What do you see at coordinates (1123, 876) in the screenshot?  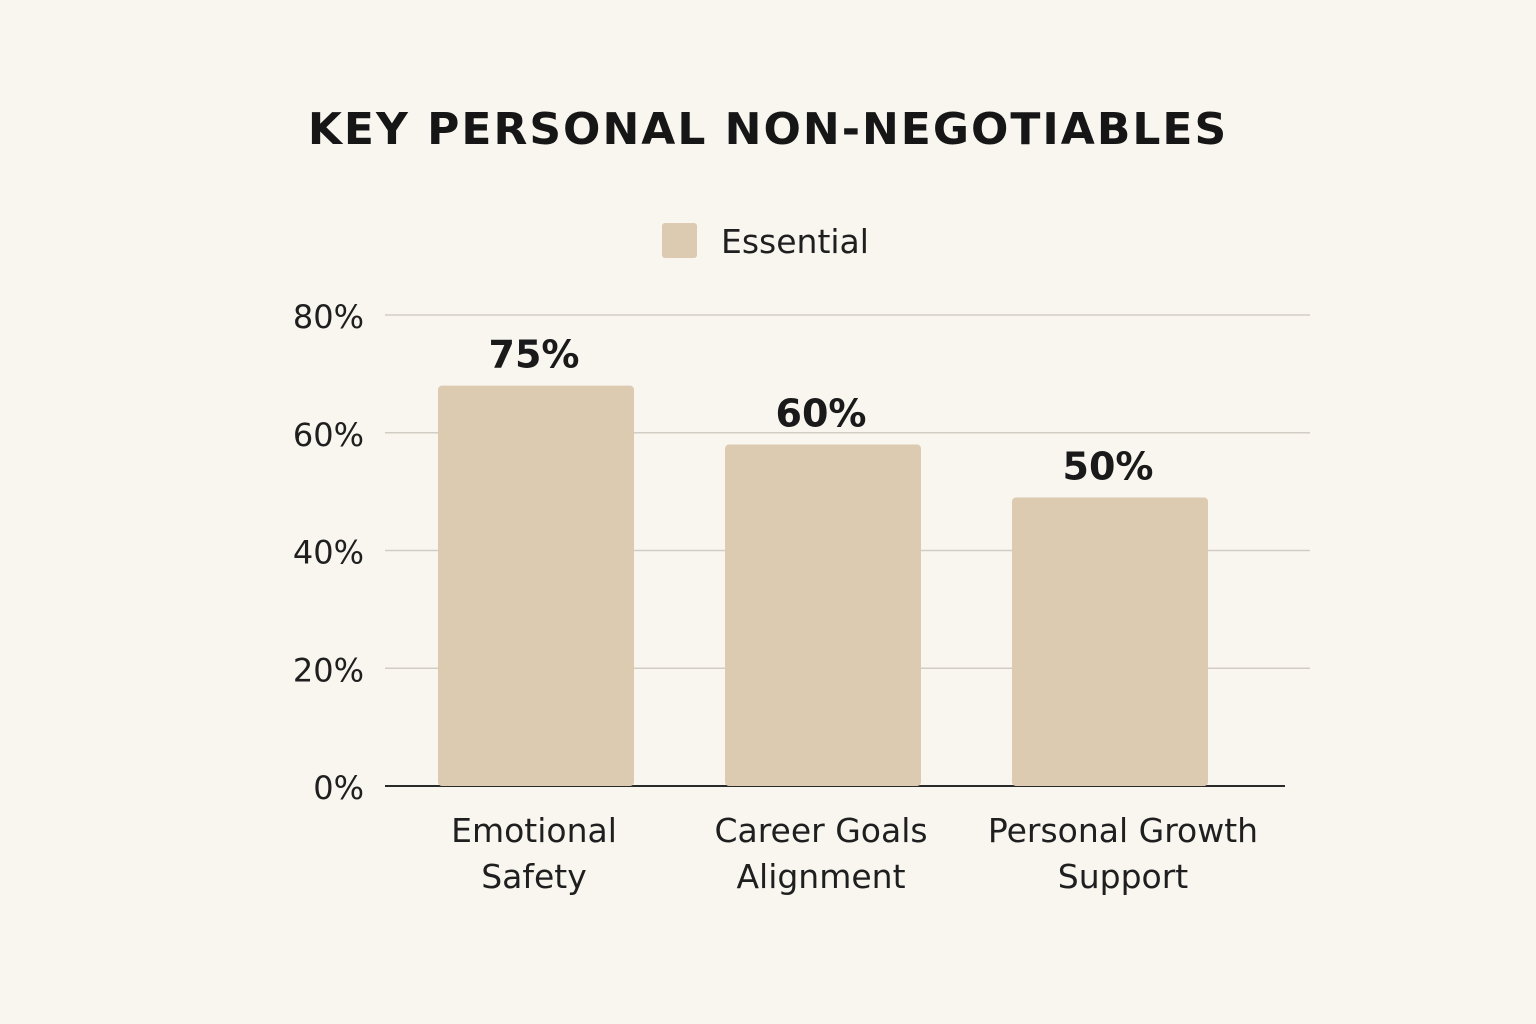 I see `category-label: Support` at bounding box center [1123, 876].